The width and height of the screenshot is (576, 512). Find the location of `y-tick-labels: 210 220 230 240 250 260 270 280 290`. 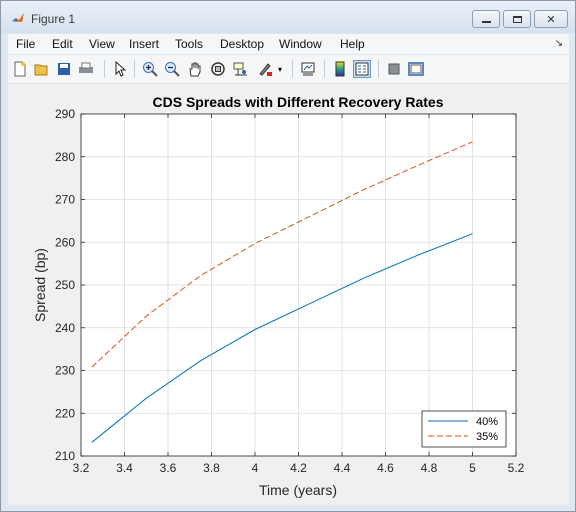

y-tick-labels: 210 220 230 240 250 260 270 280 290 is located at coordinates (65, 285).